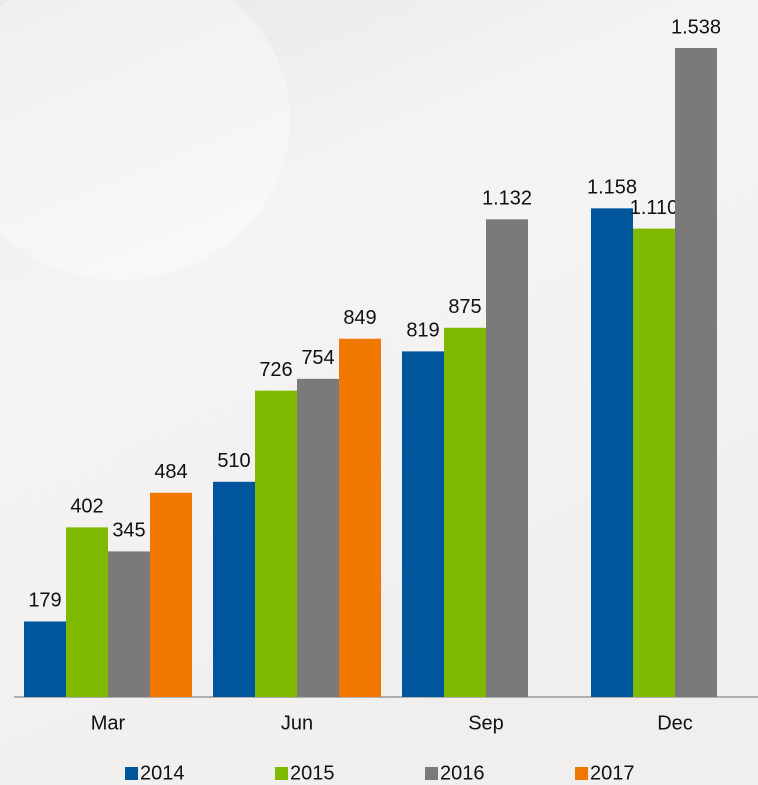 The image size is (758, 785). Describe the element at coordinates (162, 773) in the screenshot. I see `legend-label: 2014` at that location.